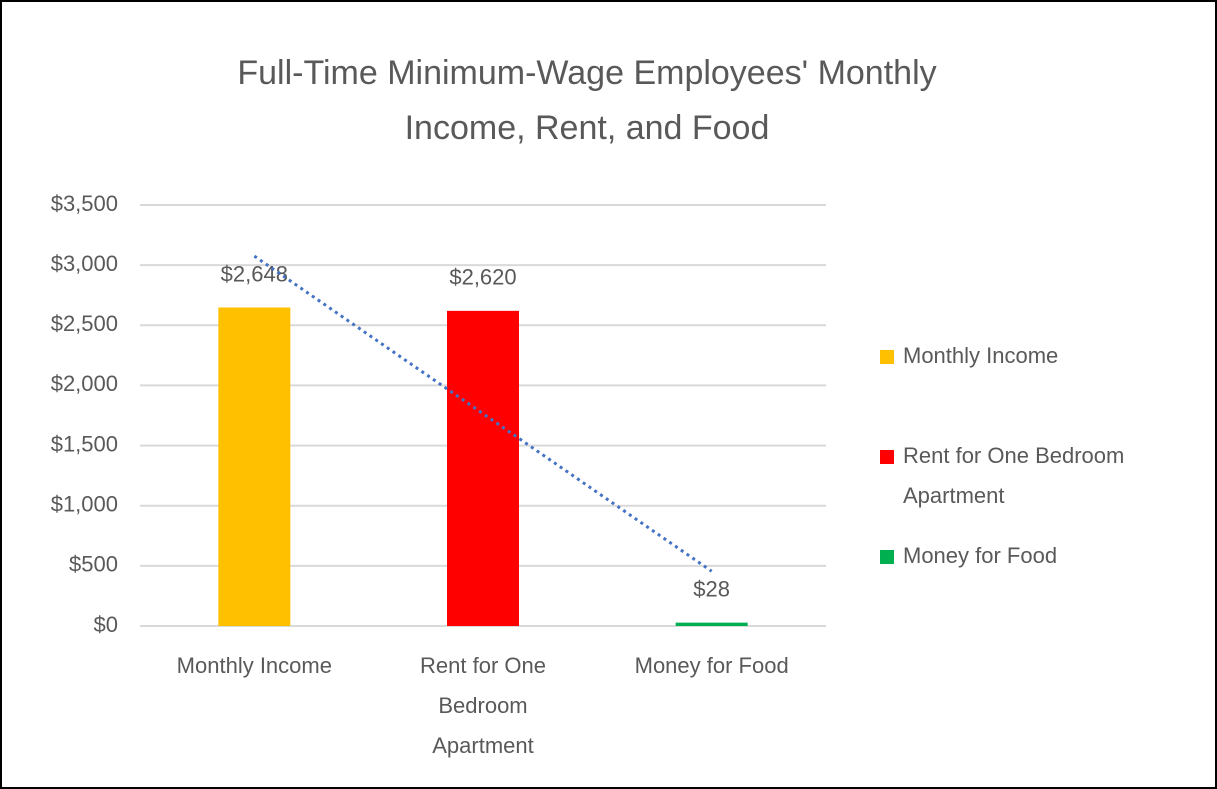  I want to click on y-tick-label: $3,500, so click(84, 203).